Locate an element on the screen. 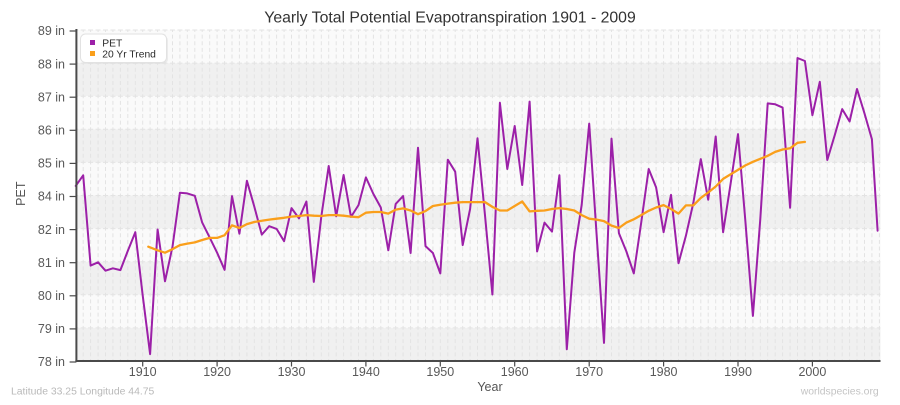 This screenshot has height=405, width=900. svg-text: 87 in is located at coordinates (51, 97).